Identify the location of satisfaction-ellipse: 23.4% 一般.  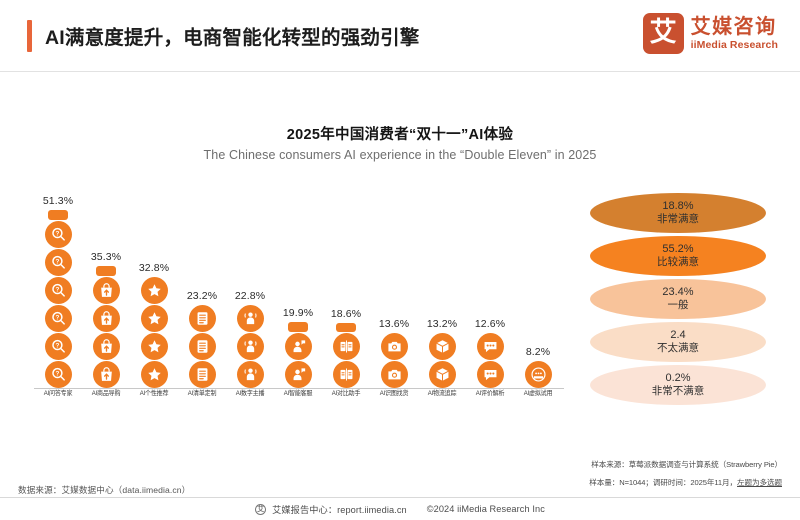
(678, 299).